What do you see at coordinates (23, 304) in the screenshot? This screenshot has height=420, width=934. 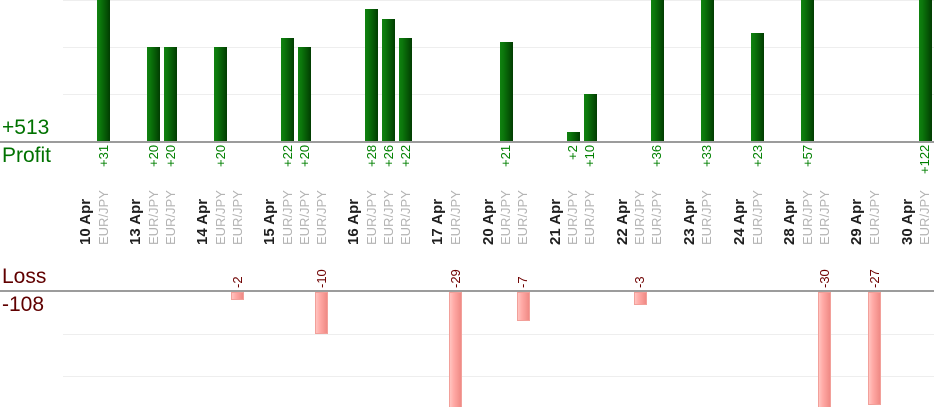 I see `loss-total-label: -108` at bounding box center [23, 304].